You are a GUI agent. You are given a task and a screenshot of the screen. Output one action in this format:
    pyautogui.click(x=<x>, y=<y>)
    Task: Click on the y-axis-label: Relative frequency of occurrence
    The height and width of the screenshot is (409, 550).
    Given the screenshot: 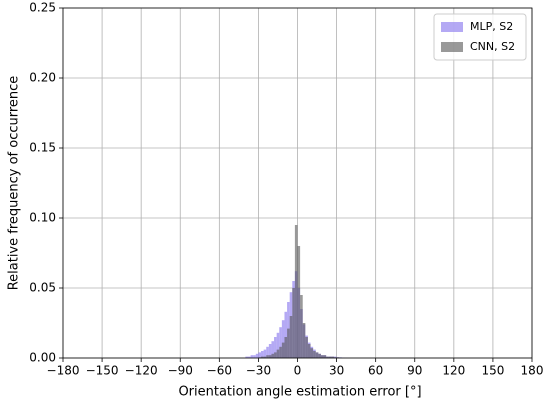 What is the action you would take?
    pyautogui.click(x=14, y=183)
    